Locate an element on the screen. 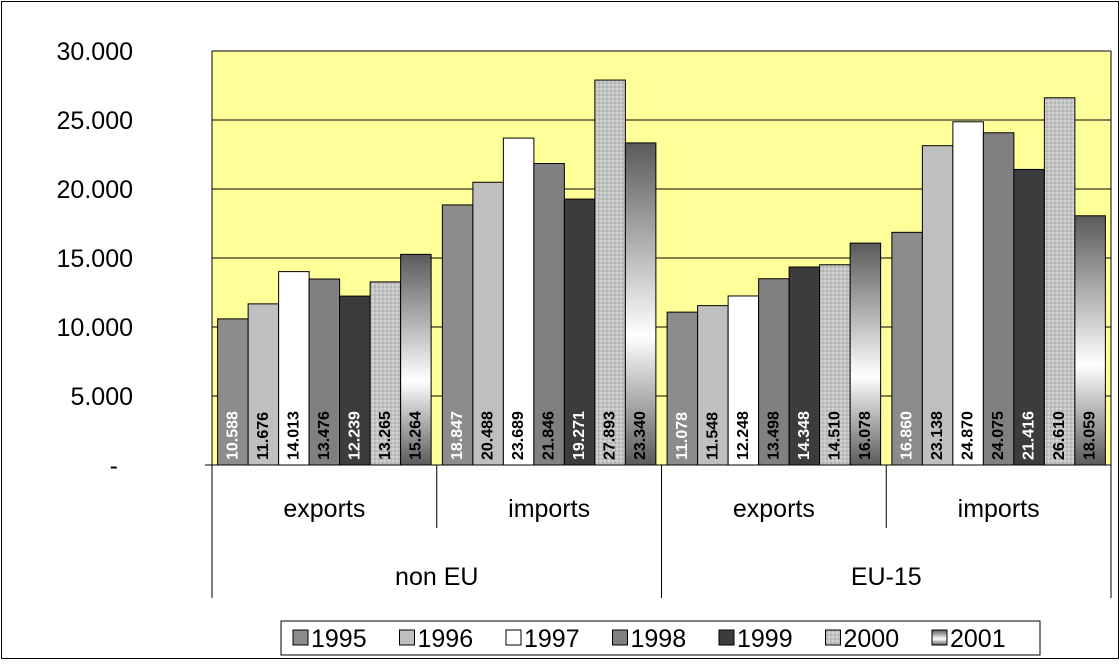  data-label: 14.013 is located at coordinates (293, 435).